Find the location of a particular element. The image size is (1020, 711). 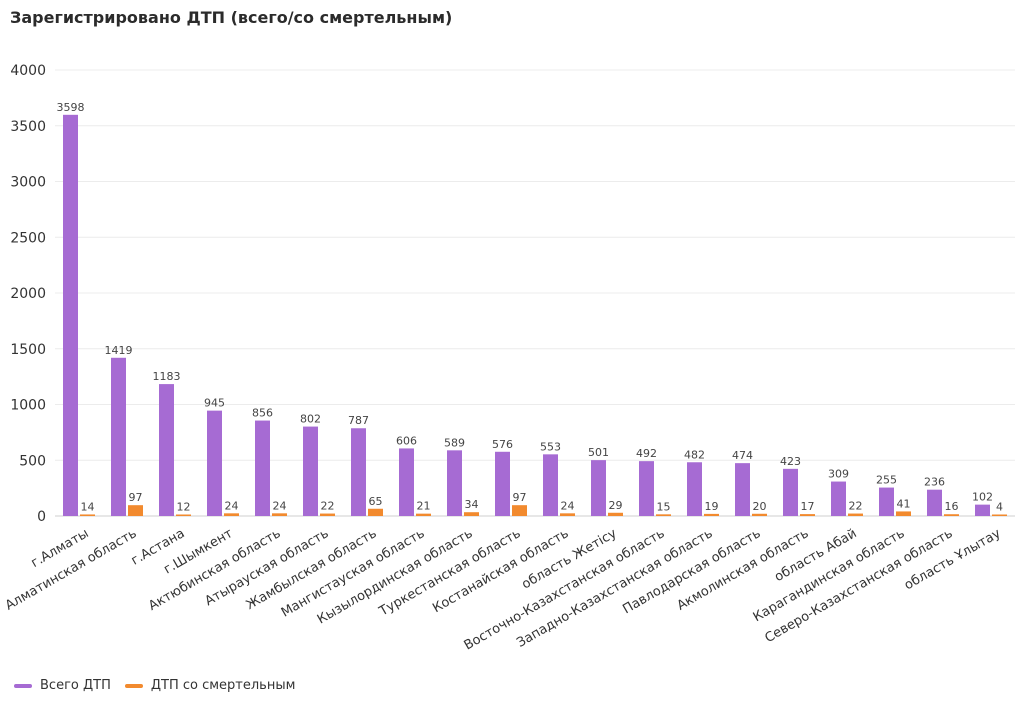

data-label-fatal: 20 is located at coordinates (760, 506).